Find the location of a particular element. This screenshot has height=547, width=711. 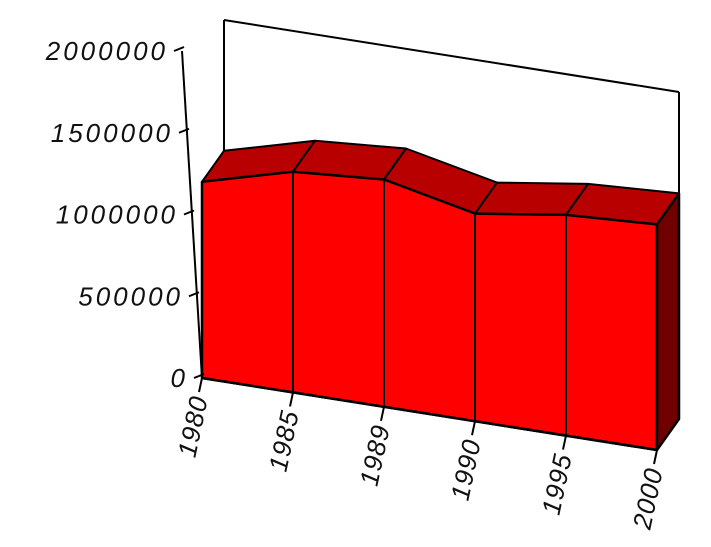

x-tick-label: 1989 is located at coordinates (375, 455).